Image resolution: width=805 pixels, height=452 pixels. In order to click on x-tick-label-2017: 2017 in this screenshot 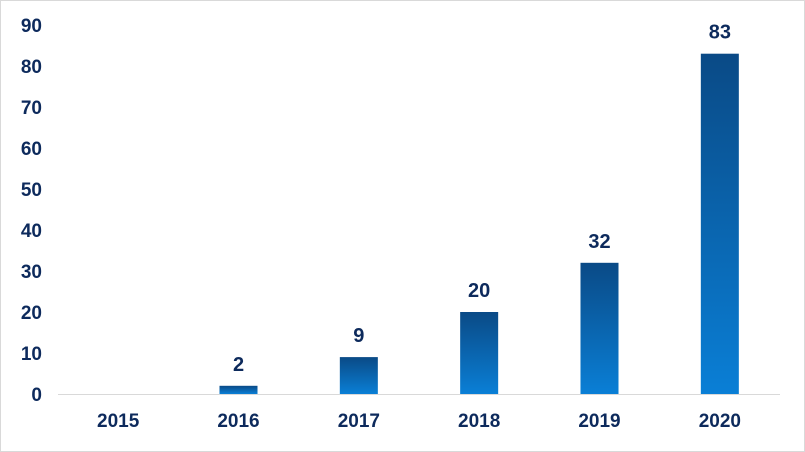, I will do `click(359, 421)`.